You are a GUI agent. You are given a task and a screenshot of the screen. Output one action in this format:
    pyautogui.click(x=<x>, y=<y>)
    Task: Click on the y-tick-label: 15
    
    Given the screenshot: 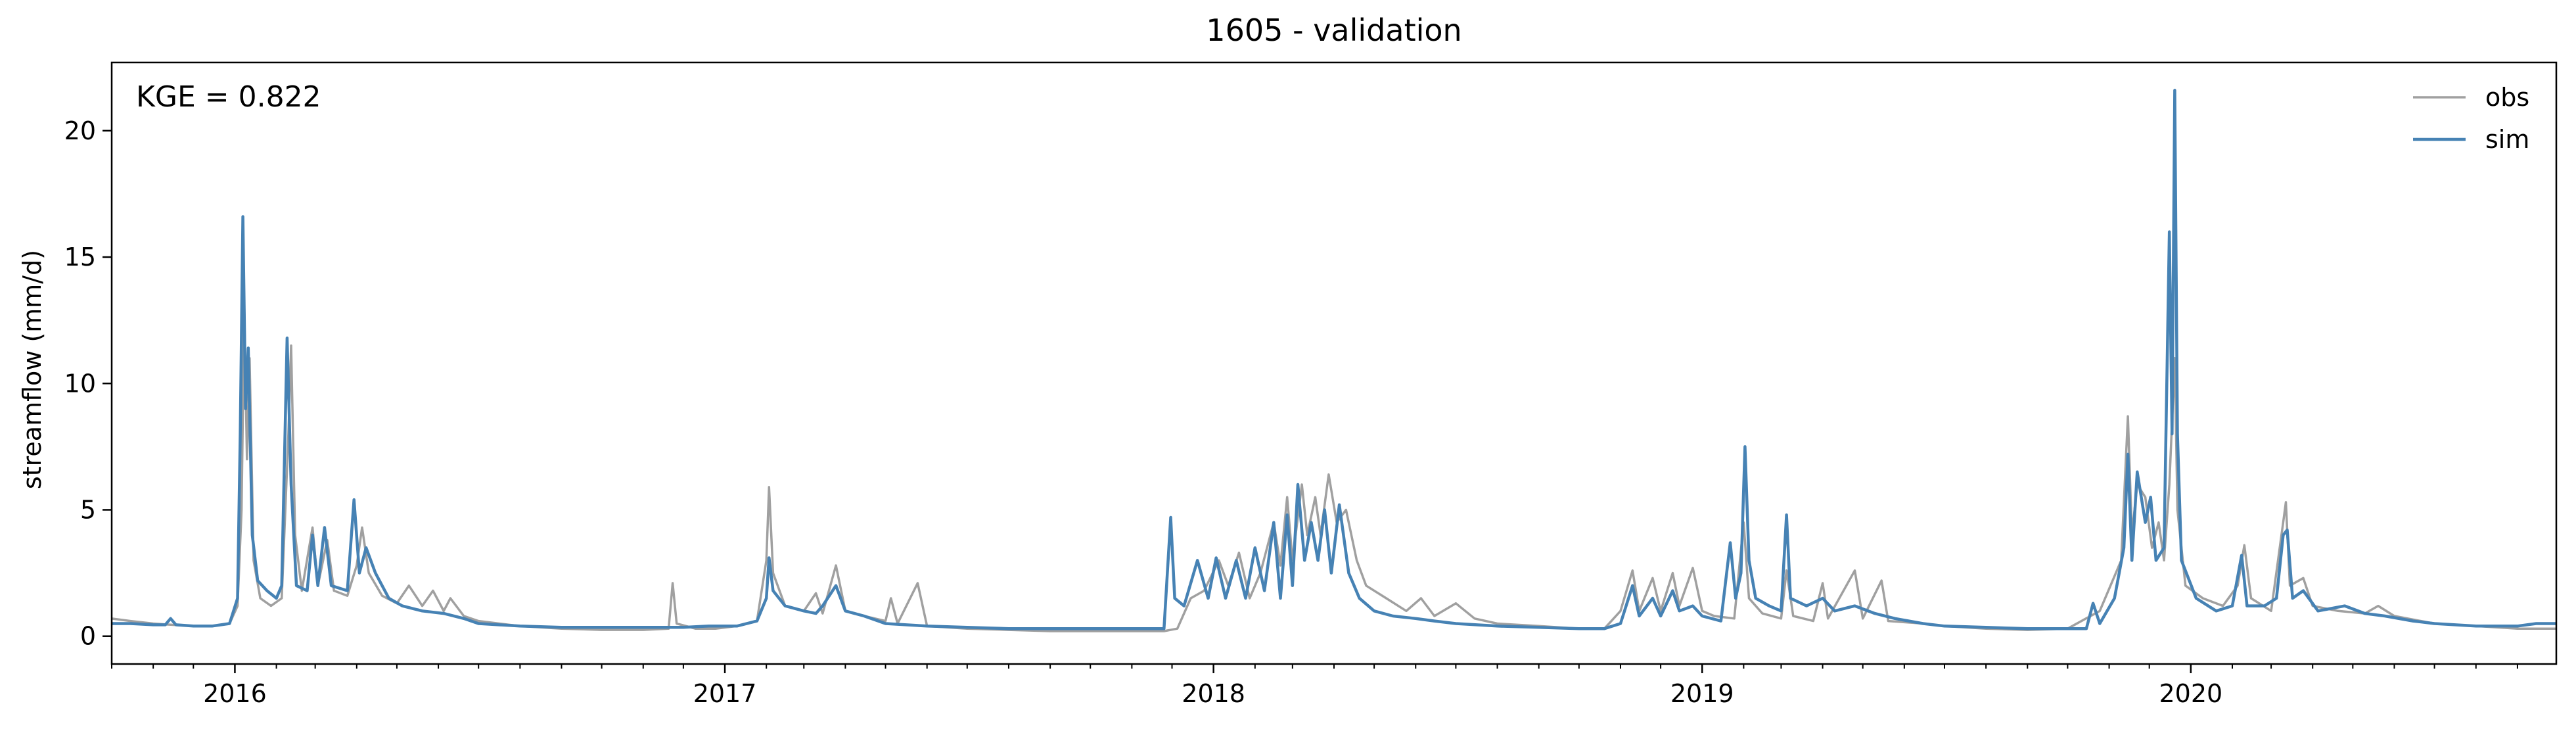 What is the action you would take?
    pyautogui.click(x=80, y=257)
    